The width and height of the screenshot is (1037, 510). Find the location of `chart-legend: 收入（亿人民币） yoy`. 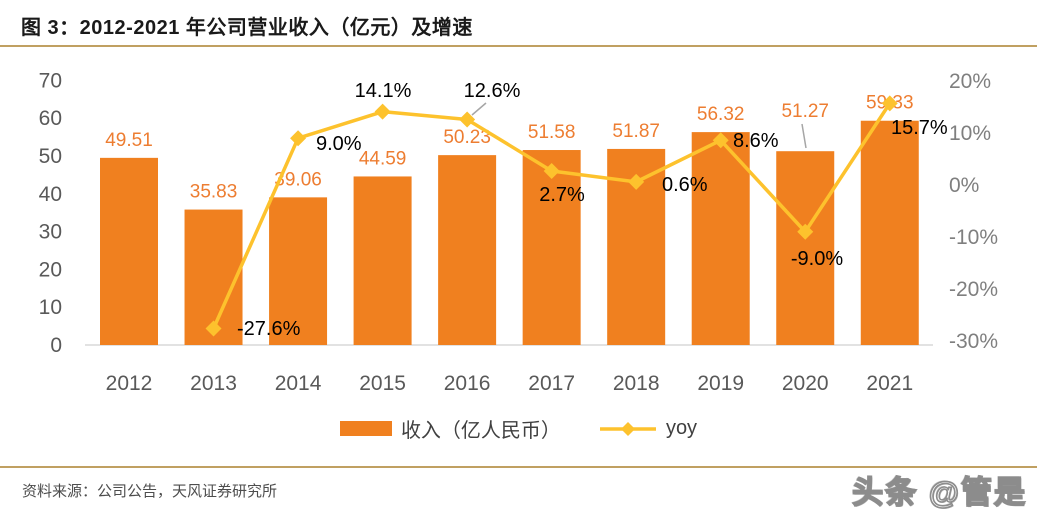

chart-legend: 收入（亿人民币） yoy is located at coordinates (518, 428).